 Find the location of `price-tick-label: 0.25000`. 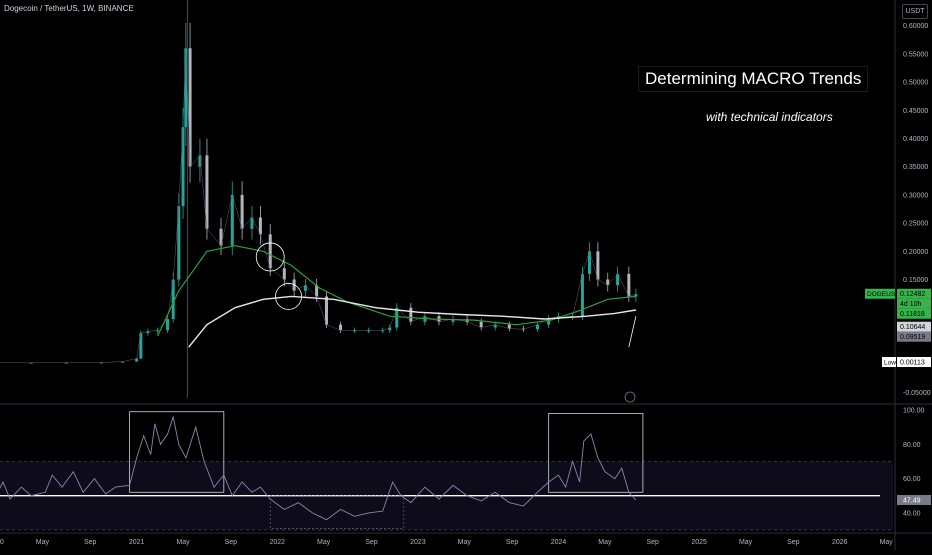

price-tick-label: 0.25000 is located at coordinates (915, 224).